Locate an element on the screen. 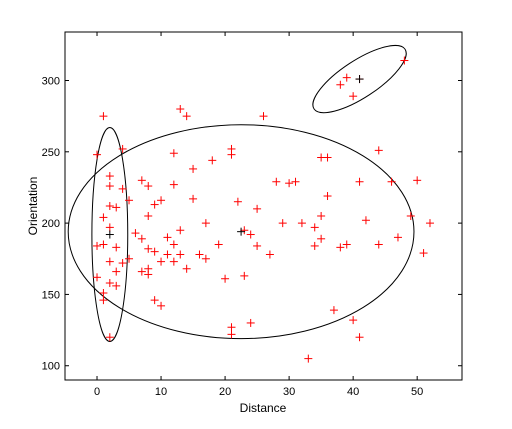  x-tick-label: 30 is located at coordinates (289, 392).